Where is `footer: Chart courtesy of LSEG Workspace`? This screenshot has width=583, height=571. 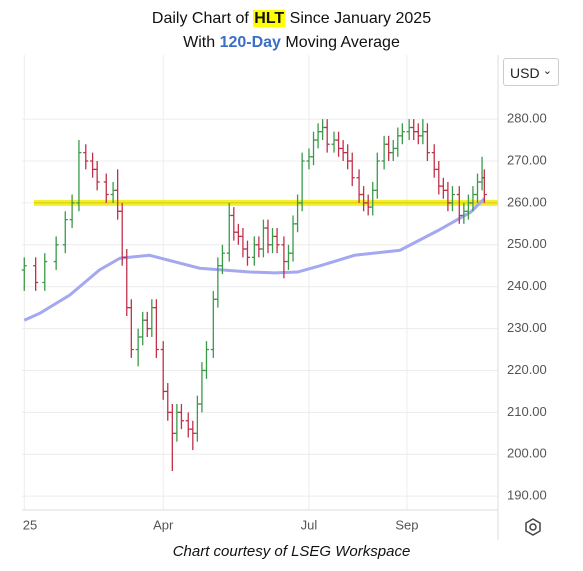
footer: Chart courtesy of LSEG Workspace is located at coordinates (291, 551).